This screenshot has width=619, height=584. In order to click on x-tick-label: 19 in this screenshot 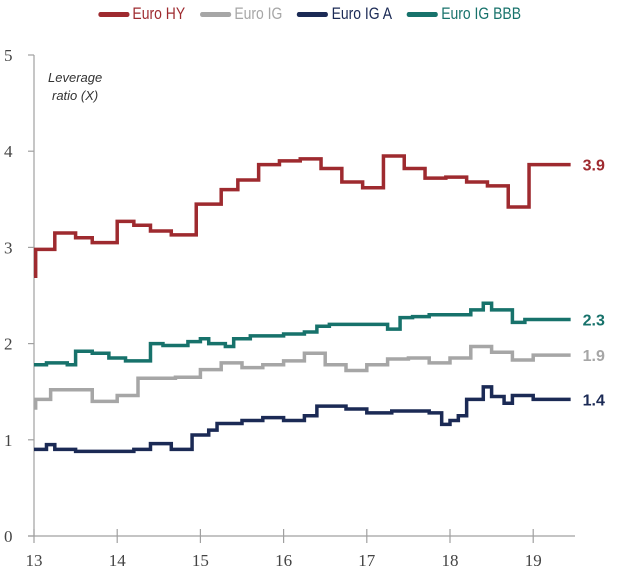, I will do `click(533, 560)`.